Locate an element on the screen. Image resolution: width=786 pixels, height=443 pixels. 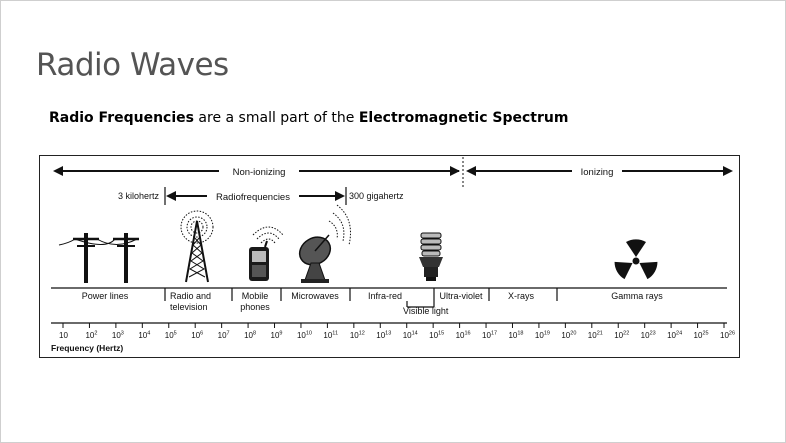
band-label-8: Gamma rays is located at coordinates (637, 296).